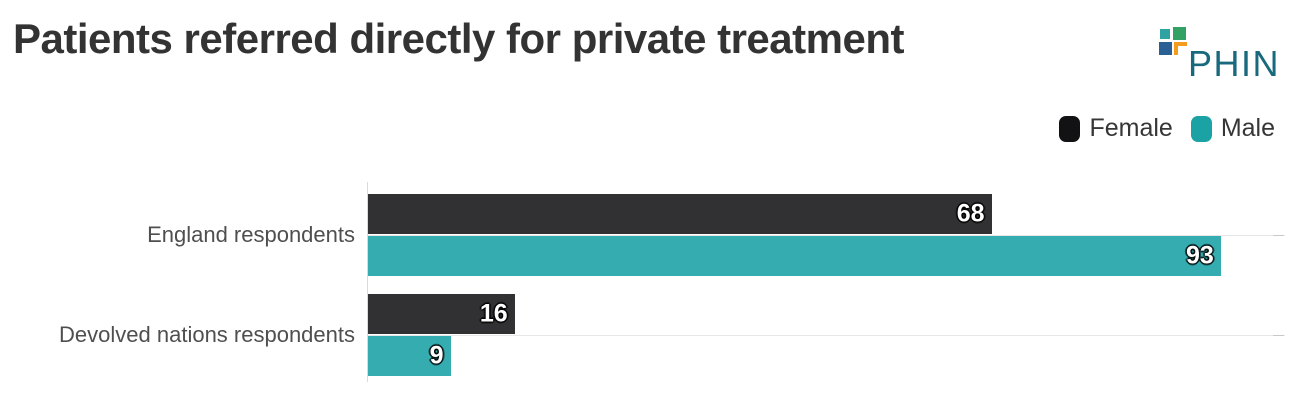 This screenshot has width=1297, height=402. I want to click on legend-item-male: Male, so click(1232, 128).